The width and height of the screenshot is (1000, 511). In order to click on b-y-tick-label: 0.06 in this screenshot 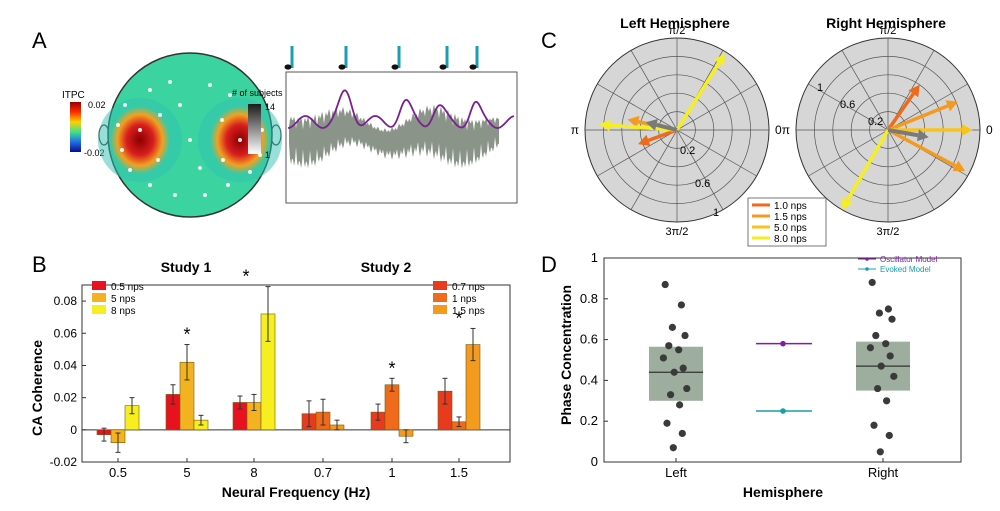, I will do `click(66, 333)`.